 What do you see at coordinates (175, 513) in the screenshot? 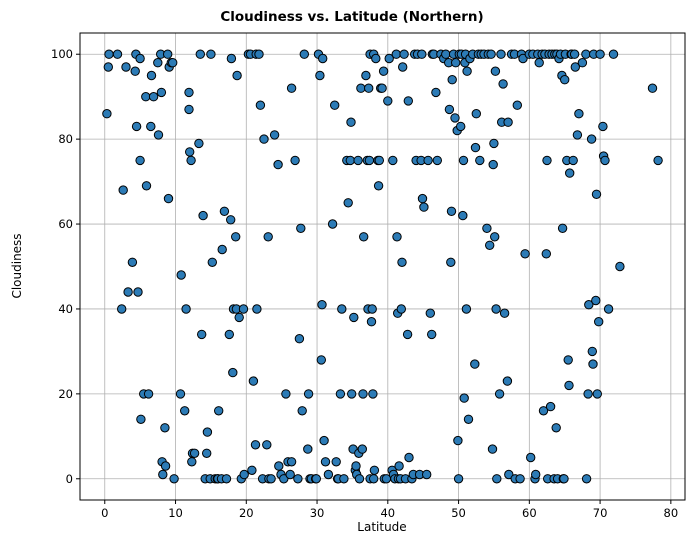
I see `x-tick-label: 10` at bounding box center [175, 513].